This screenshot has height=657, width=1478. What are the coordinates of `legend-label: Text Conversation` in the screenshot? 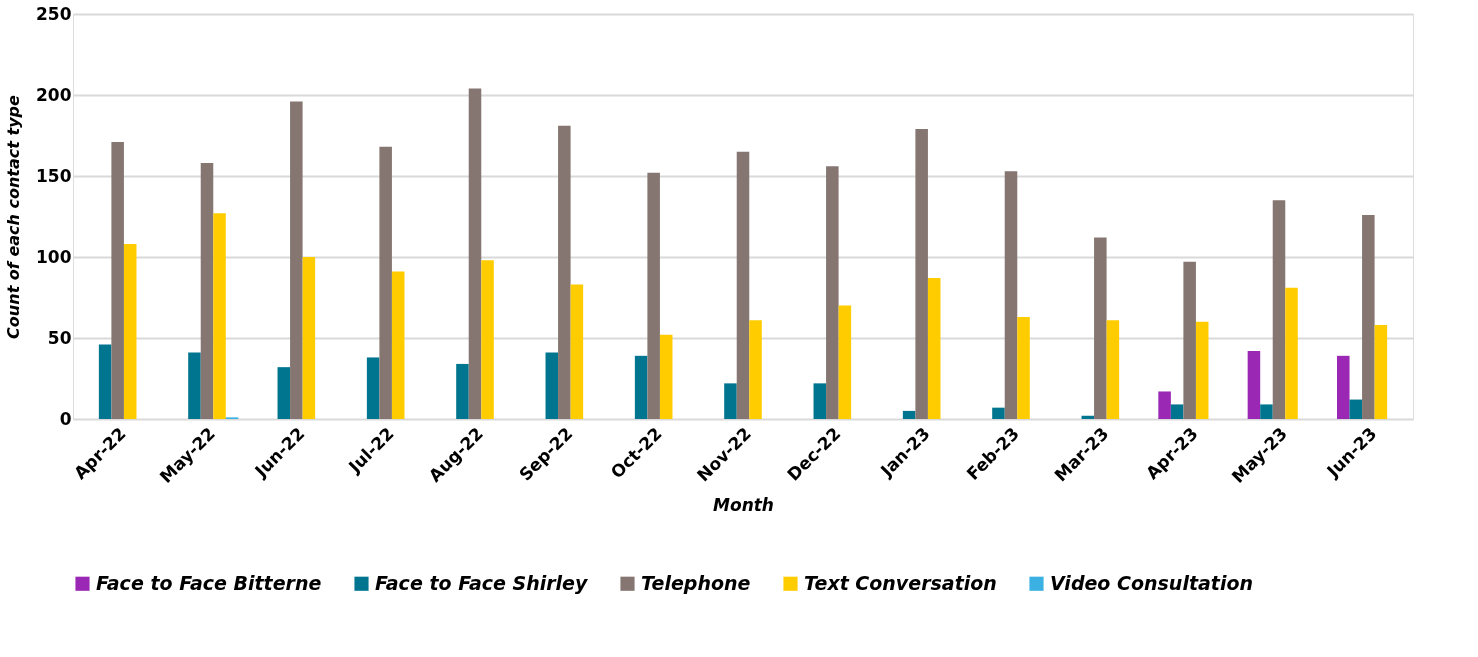 It's located at (900, 582).